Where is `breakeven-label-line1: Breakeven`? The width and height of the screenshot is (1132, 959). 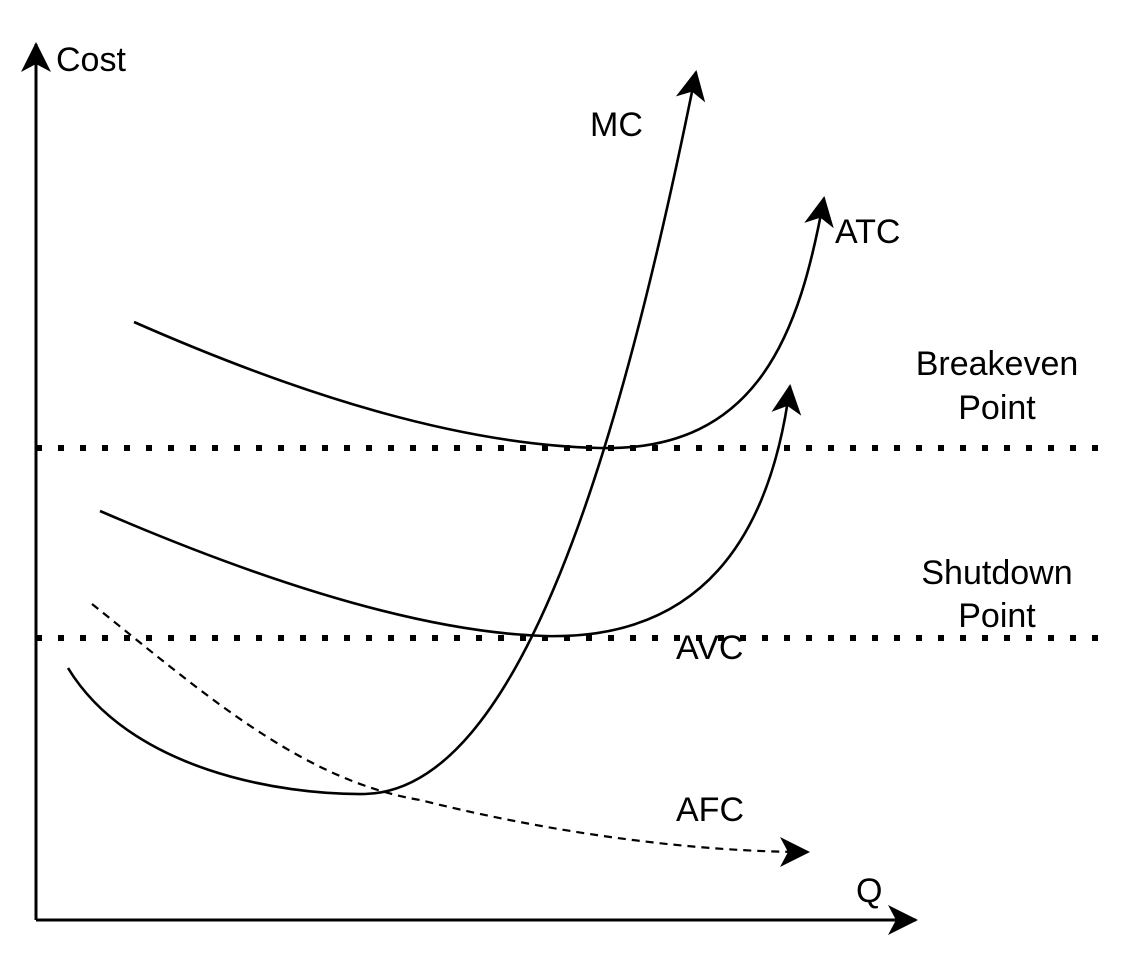
breakeven-label-line1: Breakeven is located at coordinates (997, 364).